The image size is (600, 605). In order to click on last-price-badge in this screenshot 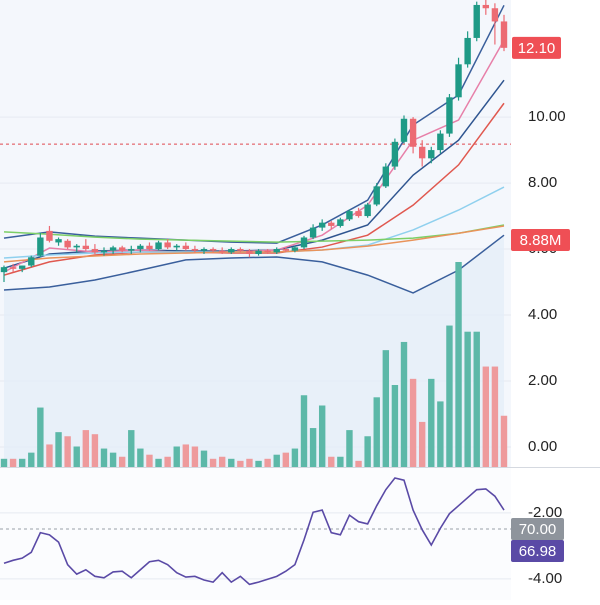, I will do `click(536, 47)`.